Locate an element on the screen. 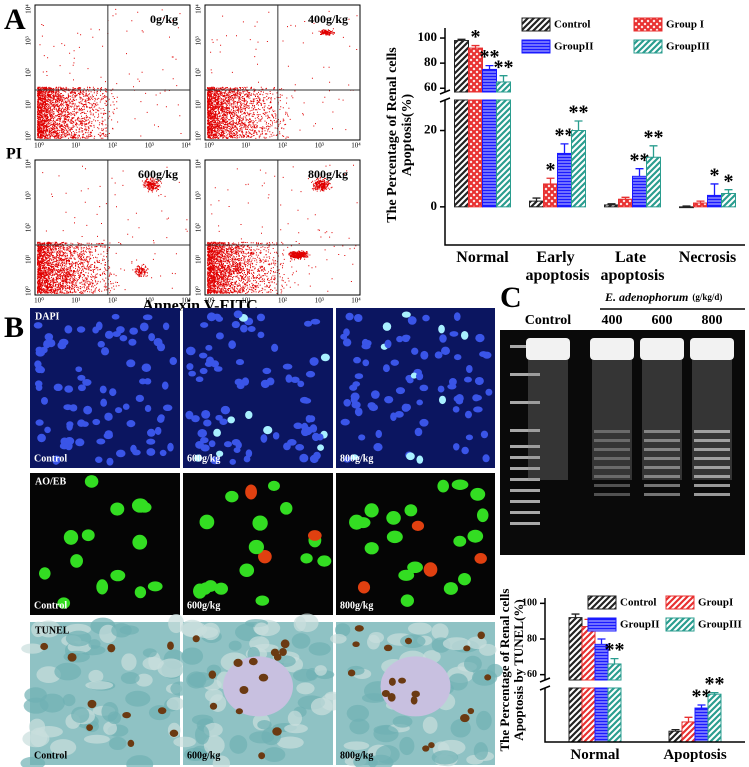 This screenshot has height=767, width=749. panel-caption: 800g/kg is located at coordinates (356, 755).